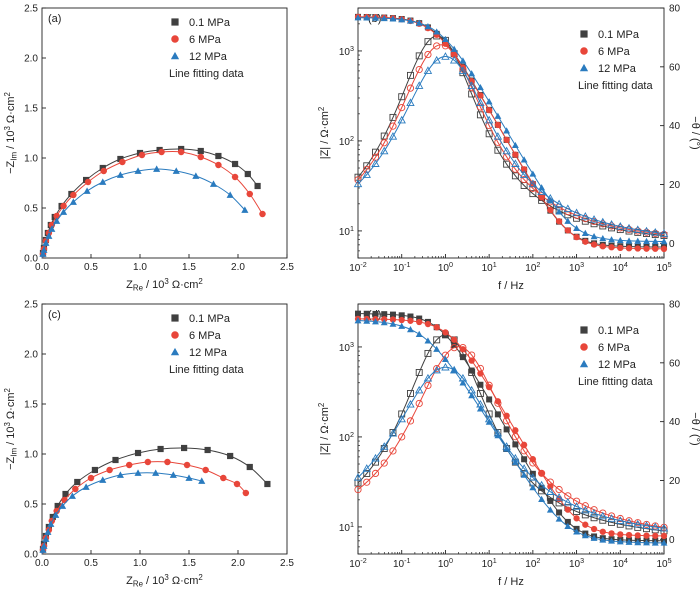 This screenshot has height=591, width=700. Describe the element at coordinates (31, 555) in the screenshot. I see `y-tick-label: 0.0` at that location.